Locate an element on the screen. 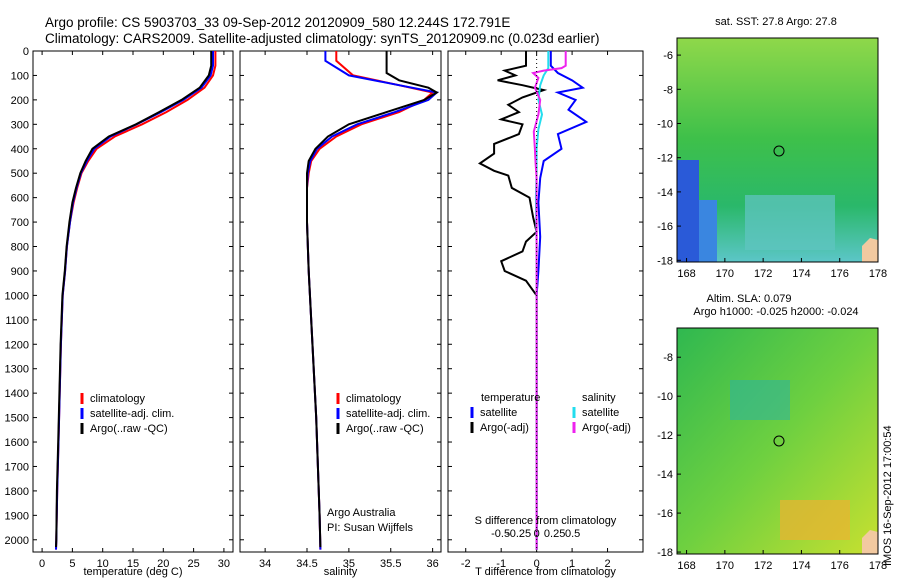 This screenshot has width=900, height=580. s-tick-label: 0 is located at coordinates (537, 534).